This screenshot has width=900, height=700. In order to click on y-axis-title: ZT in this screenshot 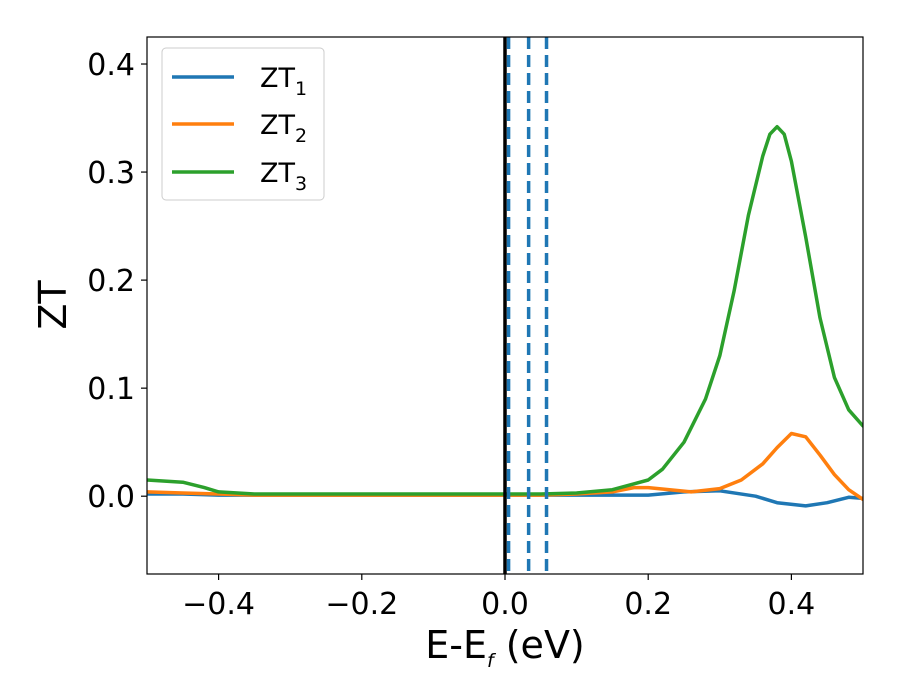, I will do `click(53, 305)`.